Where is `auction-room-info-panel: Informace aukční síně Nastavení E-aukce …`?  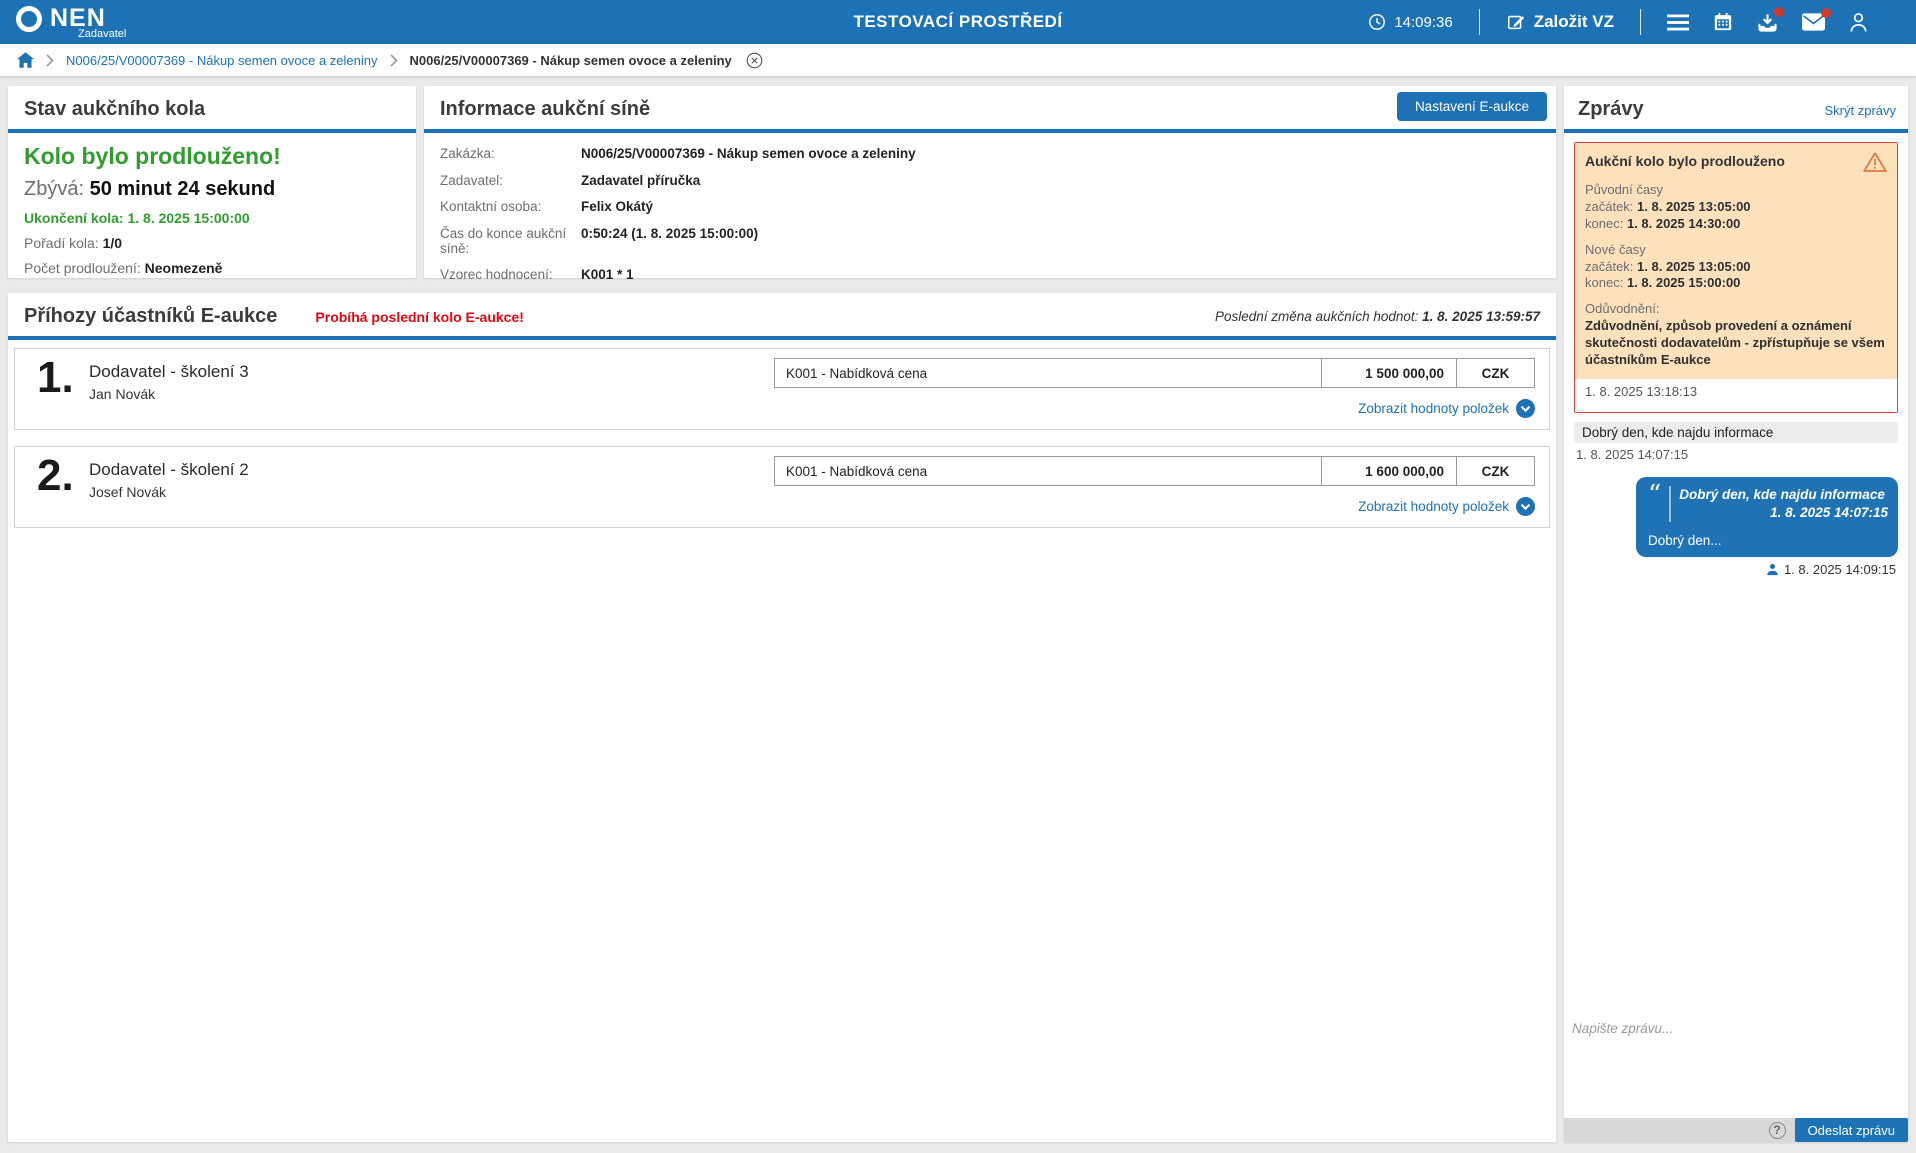 auction-room-info-panel: Informace aukční síně Nastavení E-aukce … is located at coordinates (990, 184).